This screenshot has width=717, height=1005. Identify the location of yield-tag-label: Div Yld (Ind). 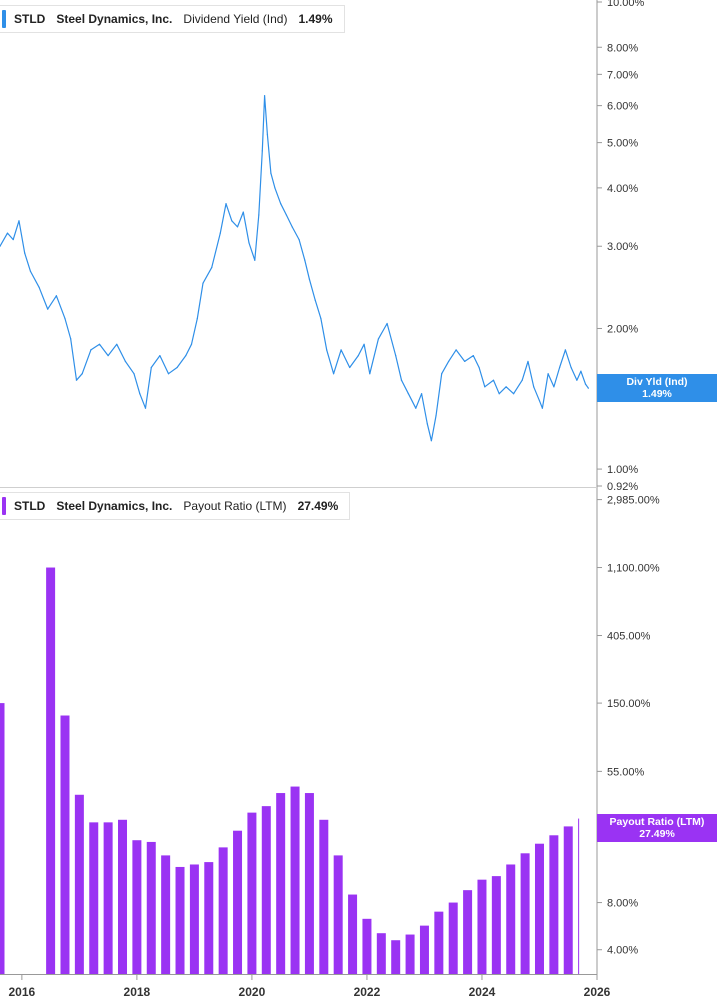
(657, 382).